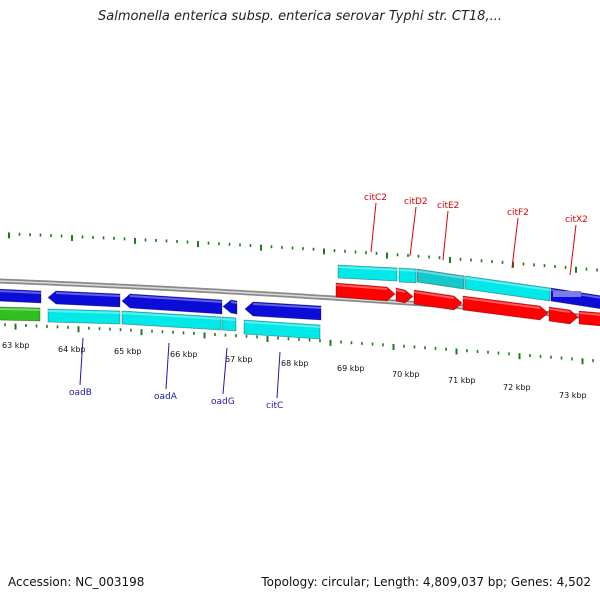 This screenshot has width=600, height=600. What do you see at coordinates (184, 354) in the screenshot?
I see `scale-label: 66 kbp` at bounding box center [184, 354].